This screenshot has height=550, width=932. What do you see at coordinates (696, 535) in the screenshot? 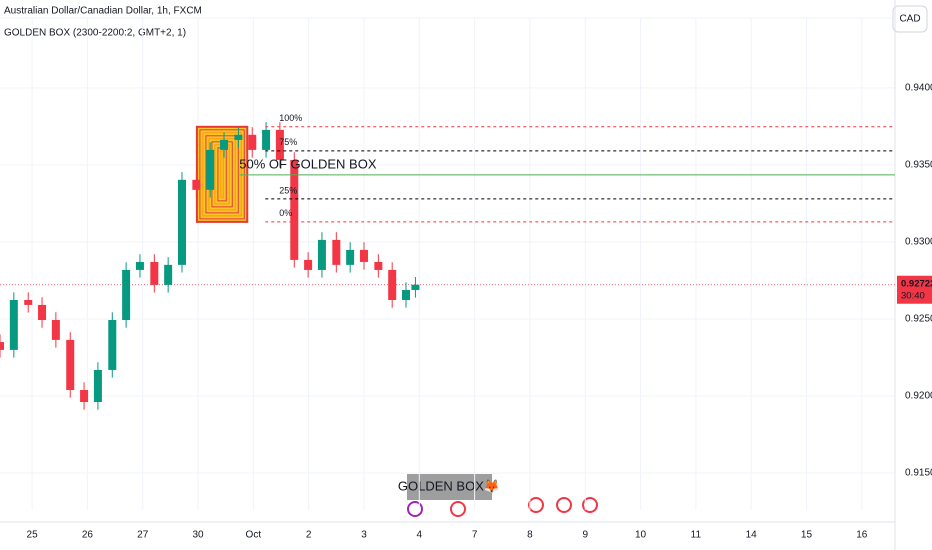
I see `x-tick-label: 11` at bounding box center [696, 535].